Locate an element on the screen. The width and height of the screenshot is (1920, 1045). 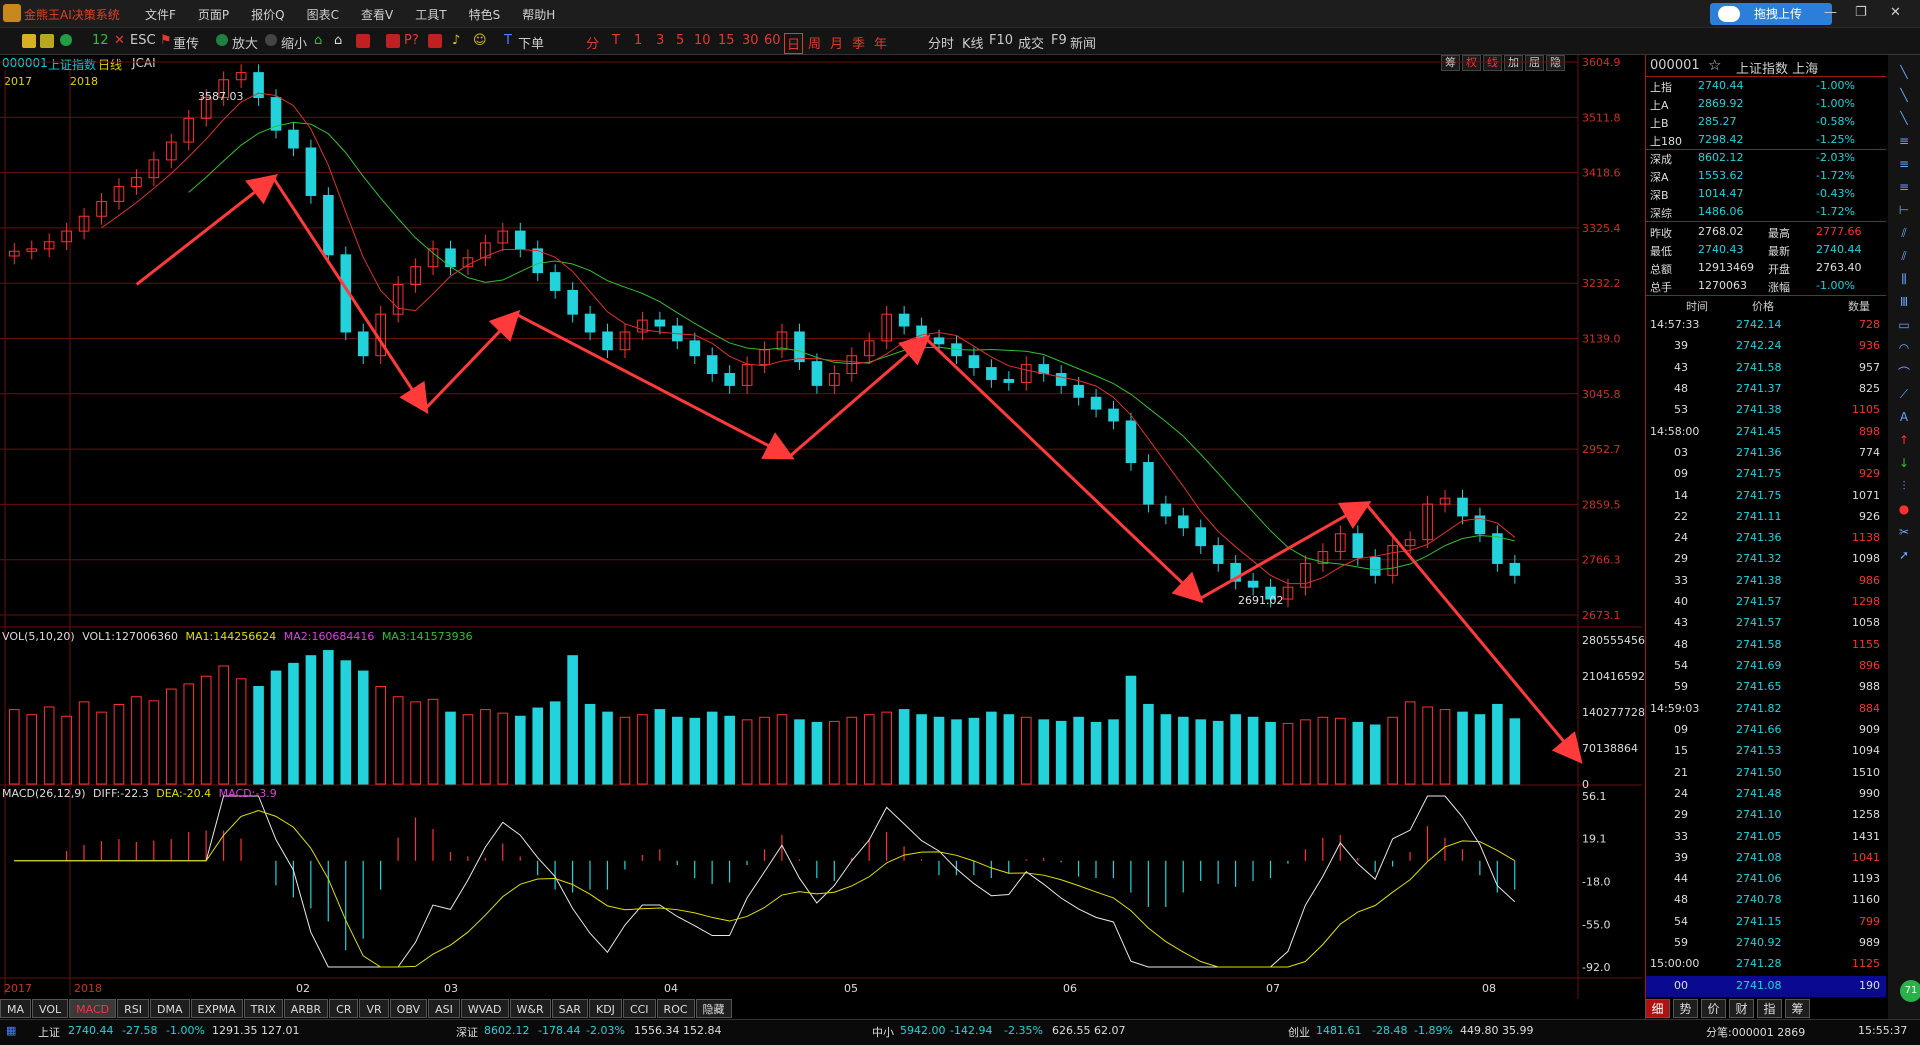
quote-tab-价: 价 is located at coordinates (1713, 1008).